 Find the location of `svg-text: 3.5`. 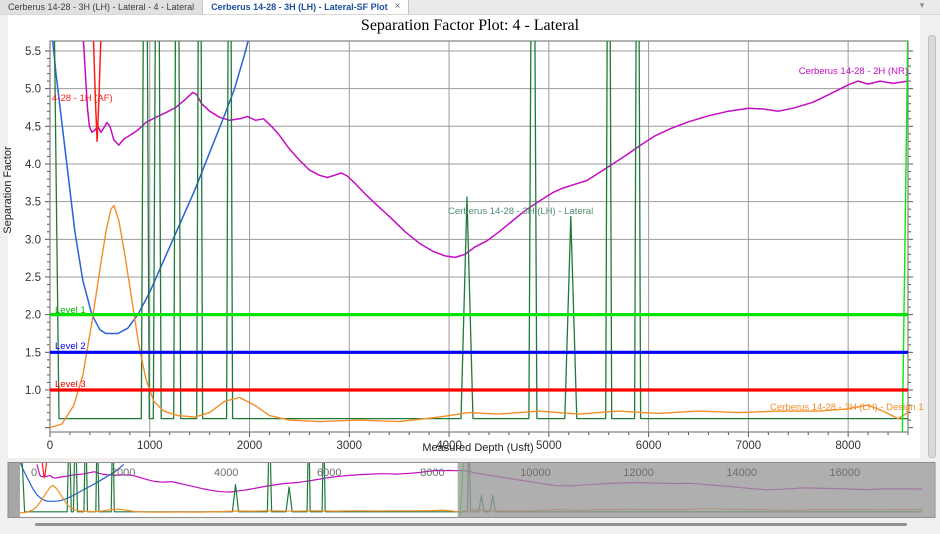

svg-text: 3.5 is located at coordinates (33, 203).